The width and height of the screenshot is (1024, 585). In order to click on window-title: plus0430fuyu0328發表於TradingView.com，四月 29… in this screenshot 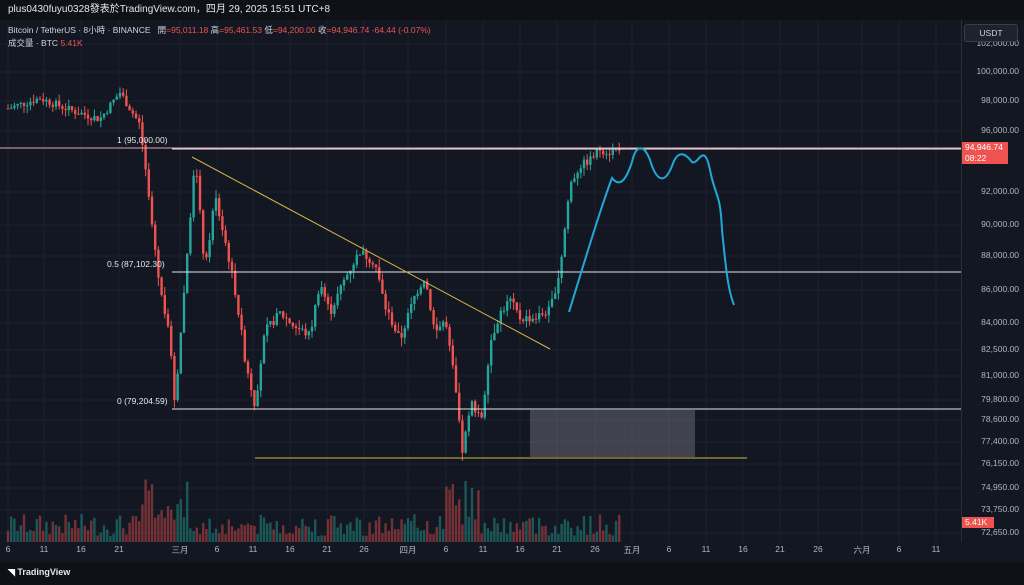, I will do `click(512, 10)`.